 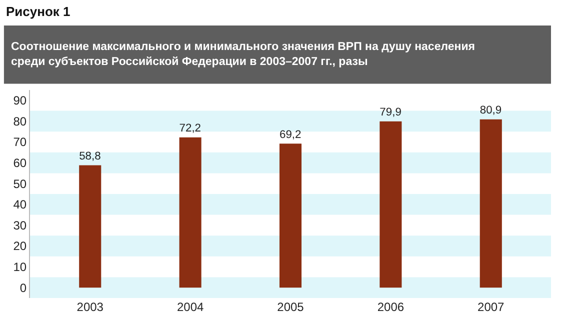 What do you see at coordinates (20, 142) in the screenshot?
I see `y-tick-label: 70` at bounding box center [20, 142].